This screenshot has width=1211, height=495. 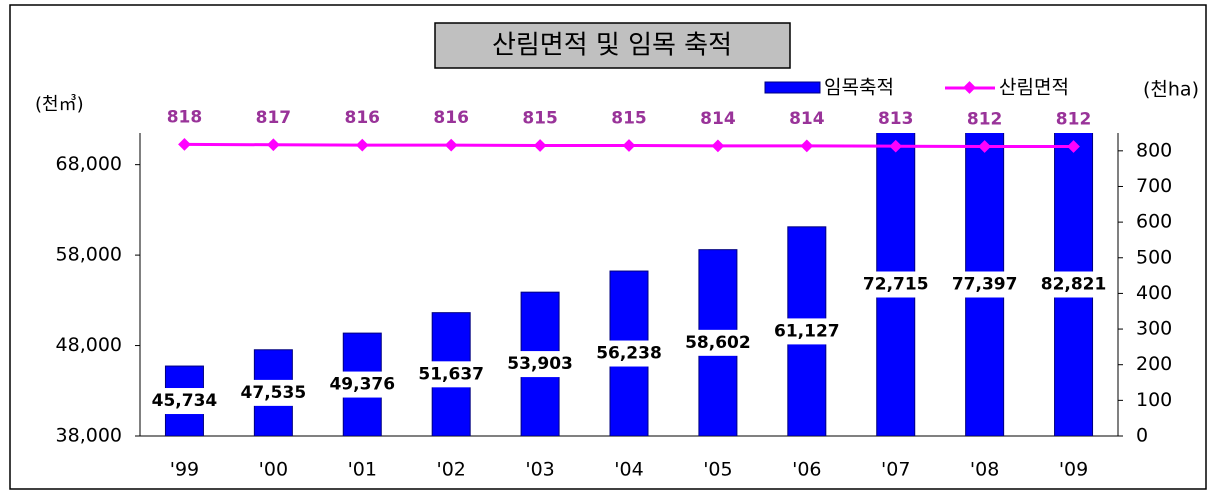 I want to click on y2-tick-label: 0, so click(x=1142, y=436).